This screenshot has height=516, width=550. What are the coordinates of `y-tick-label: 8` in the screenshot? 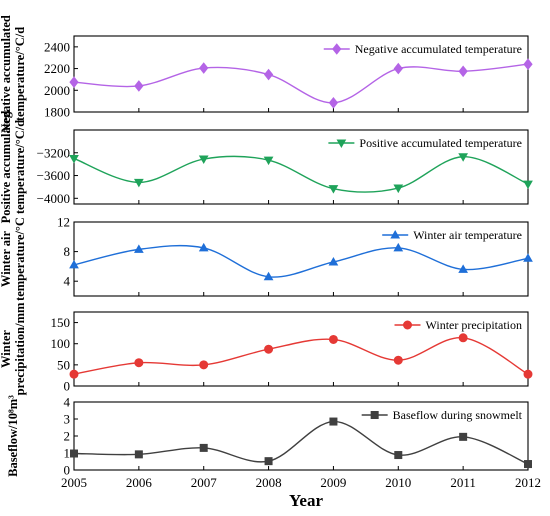 It's located at (67, 251).